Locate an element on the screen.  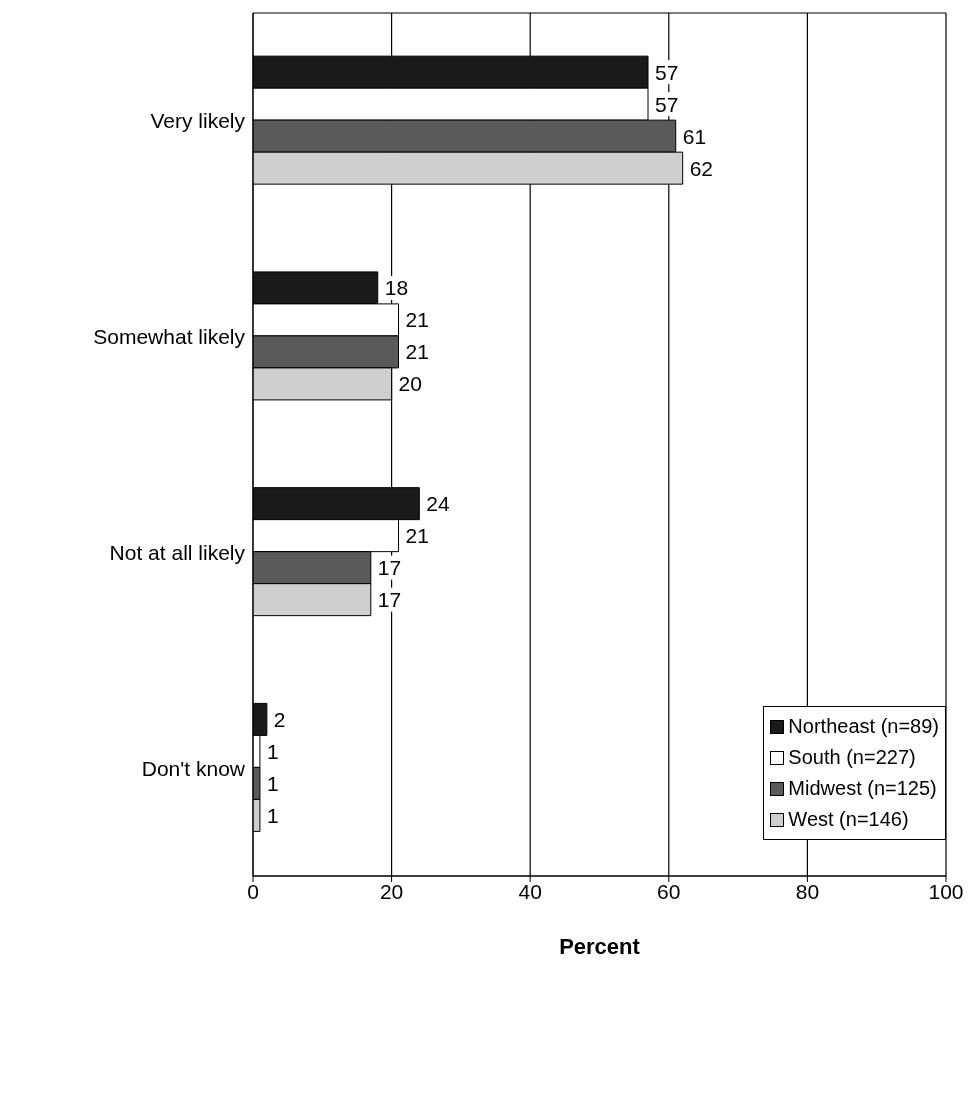
x-axis-title: Percent is located at coordinates (600, 946).